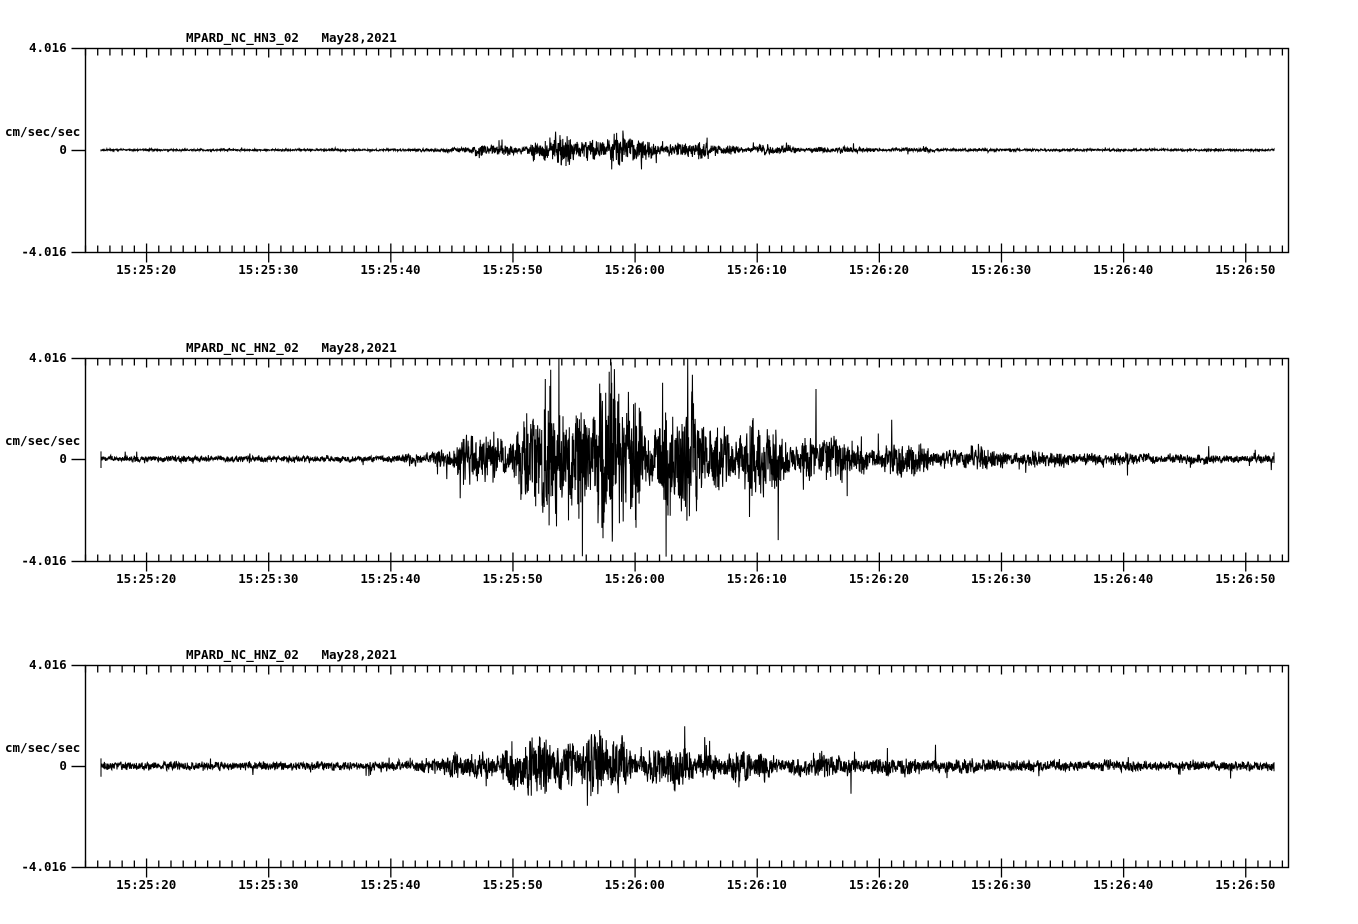 This screenshot has height=924, width=1358. What do you see at coordinates (390, 578) in the screenshot?
I see `panel-2-xtick-2: 15:25:40` at bounding box center [390, 578].